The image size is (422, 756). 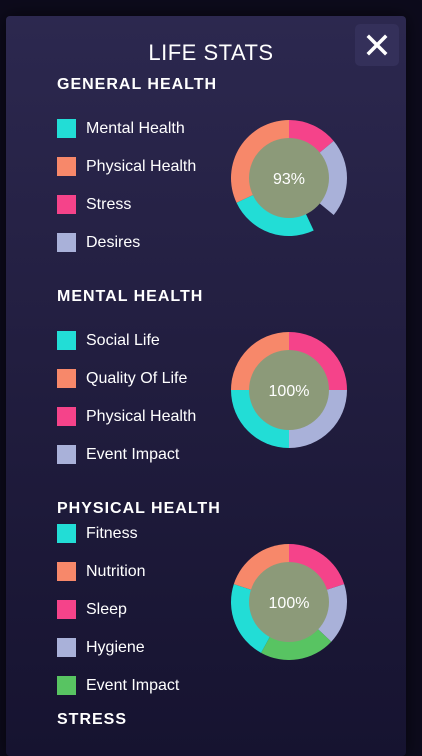 What do you see at coordinates (92, 719) in the screenshot?
I see `section-title-stress: STRESS` at bounding box center [92, 719].